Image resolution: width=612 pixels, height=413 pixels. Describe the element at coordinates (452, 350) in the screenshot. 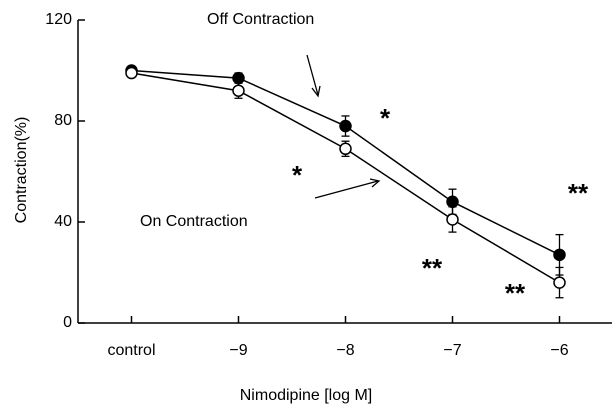

I see `x-tick-label: −7` at that location.